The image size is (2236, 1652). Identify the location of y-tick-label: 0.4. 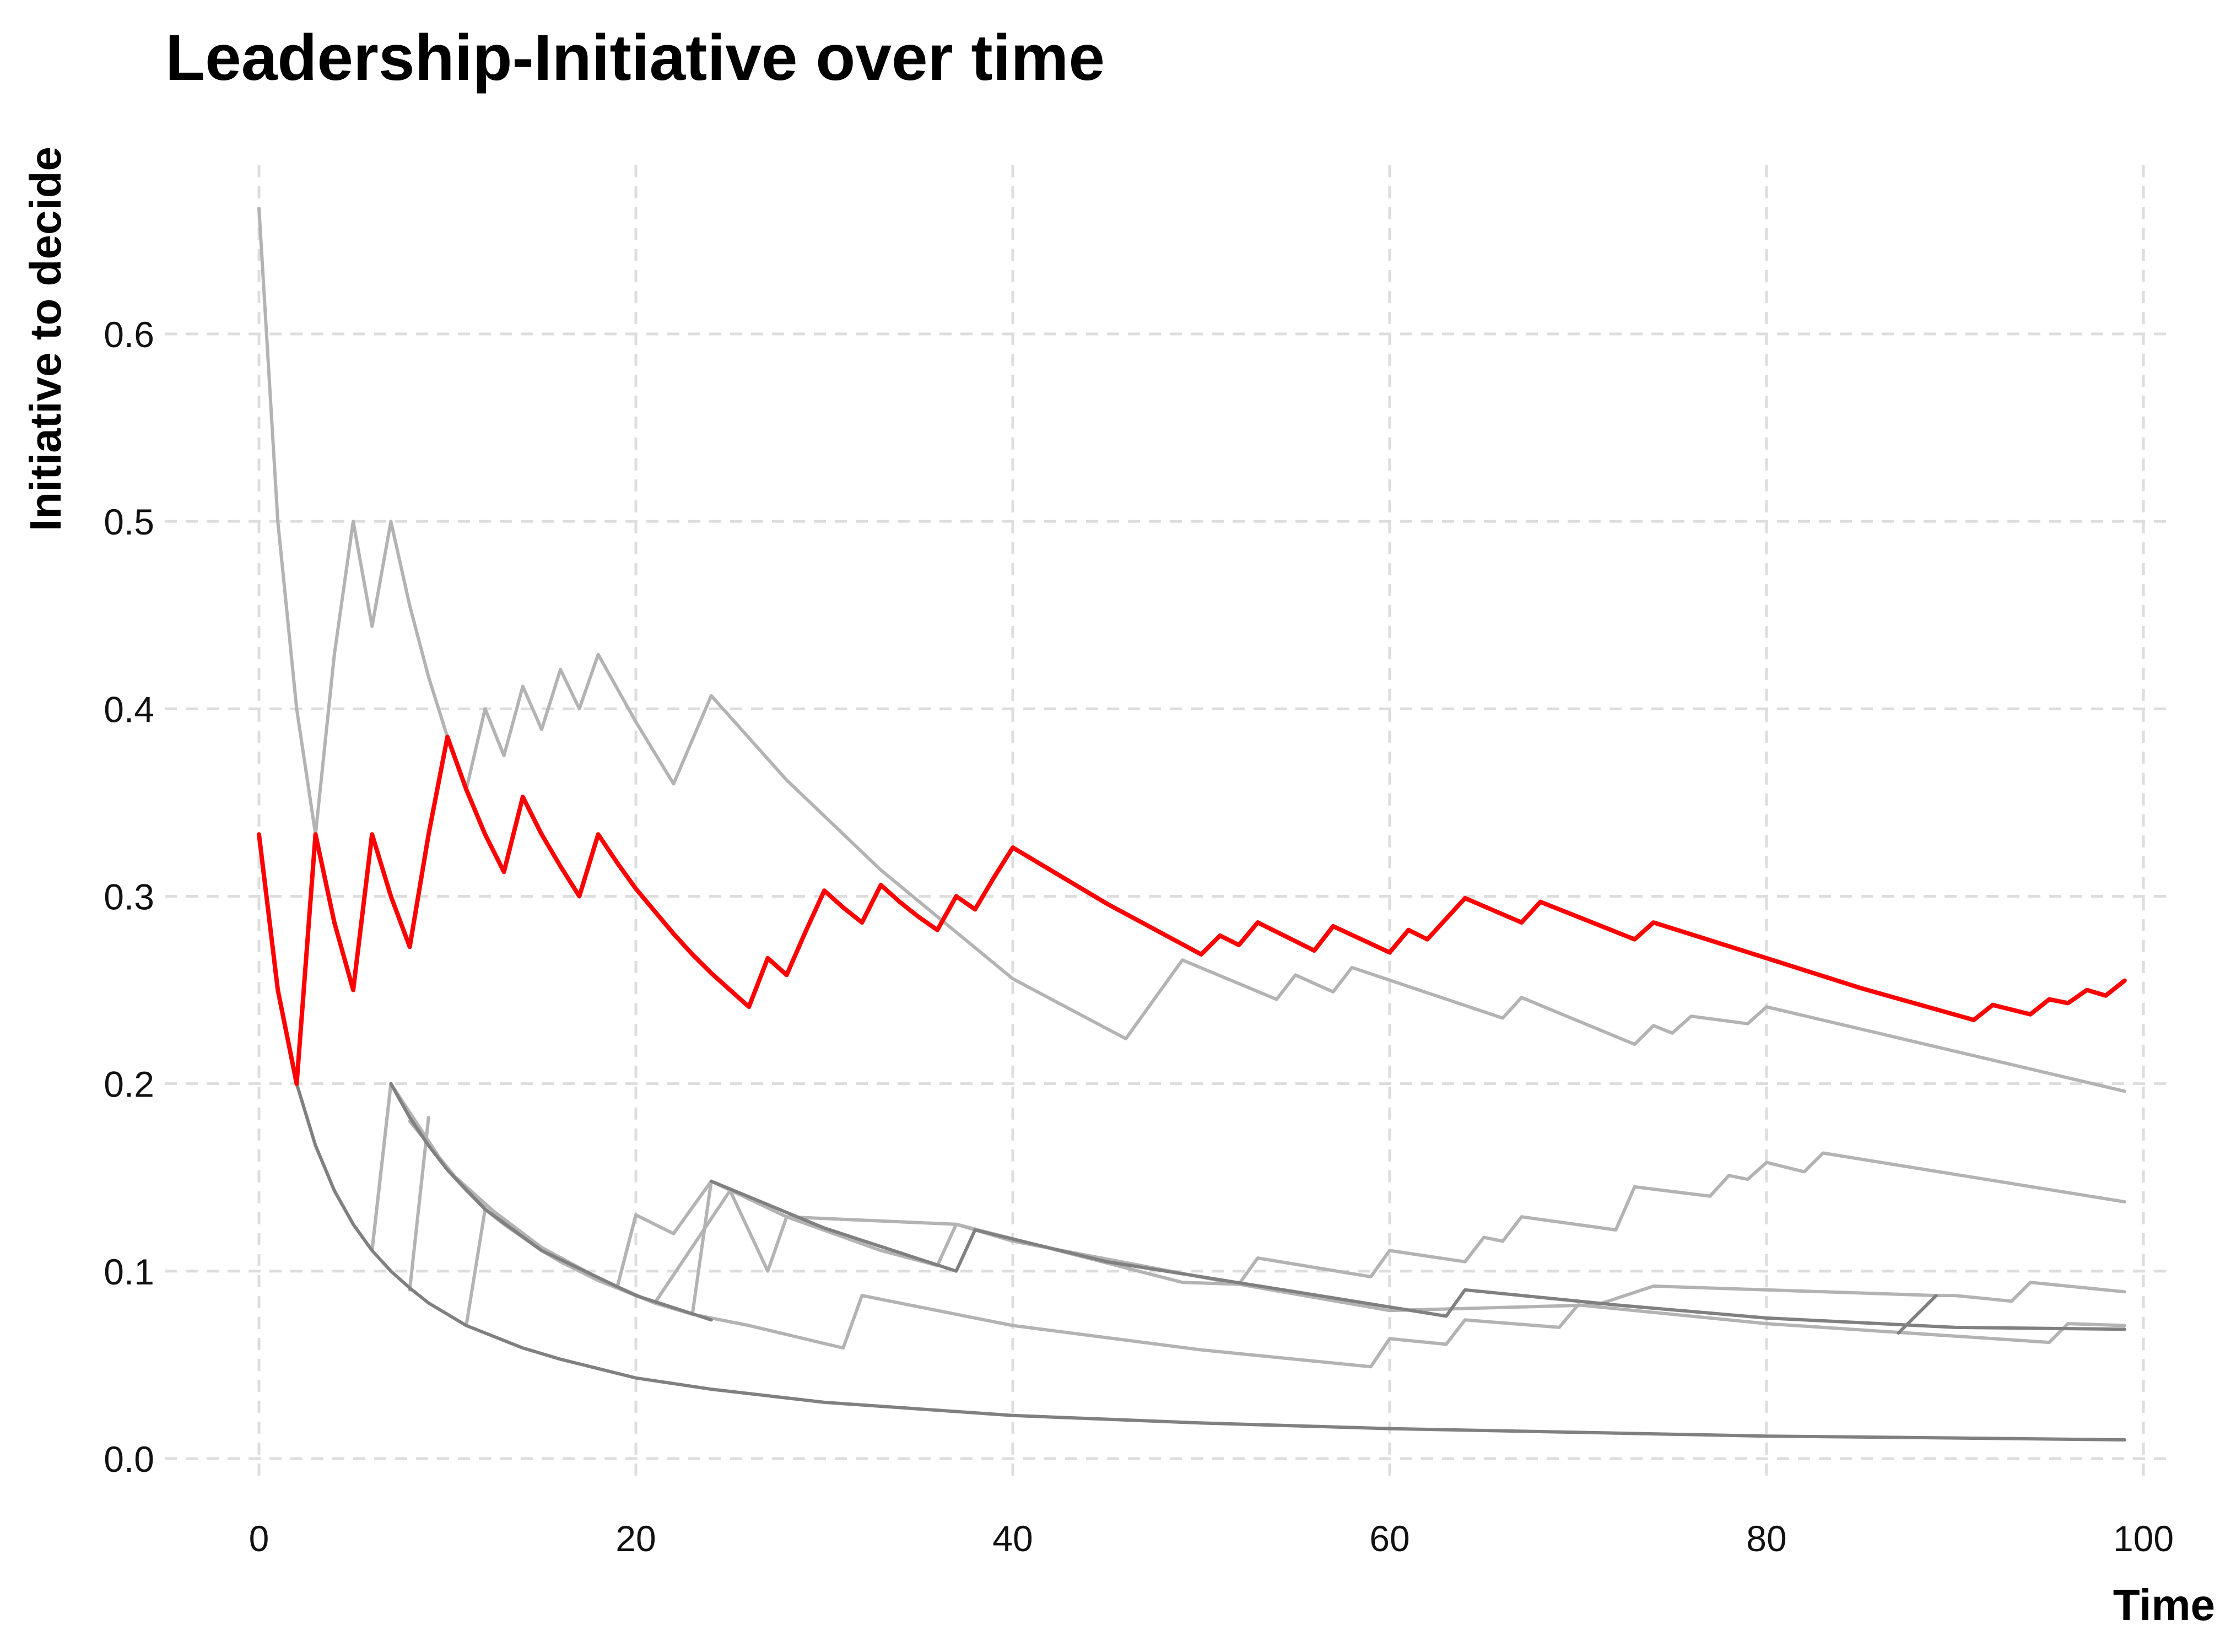
(129, 709).